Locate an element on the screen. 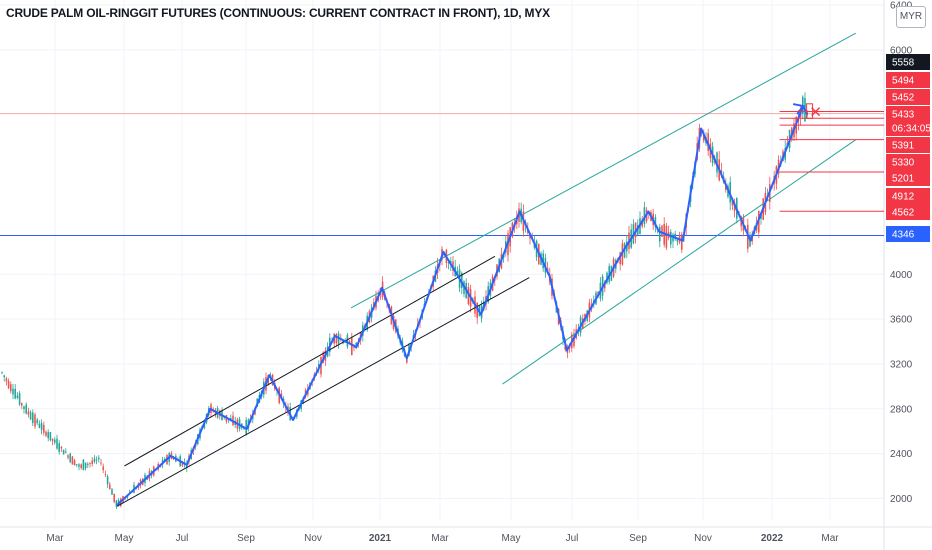 The height and width of the screenshot is (550, 932). price-label: 5494 is located at coordinates (908, 80).